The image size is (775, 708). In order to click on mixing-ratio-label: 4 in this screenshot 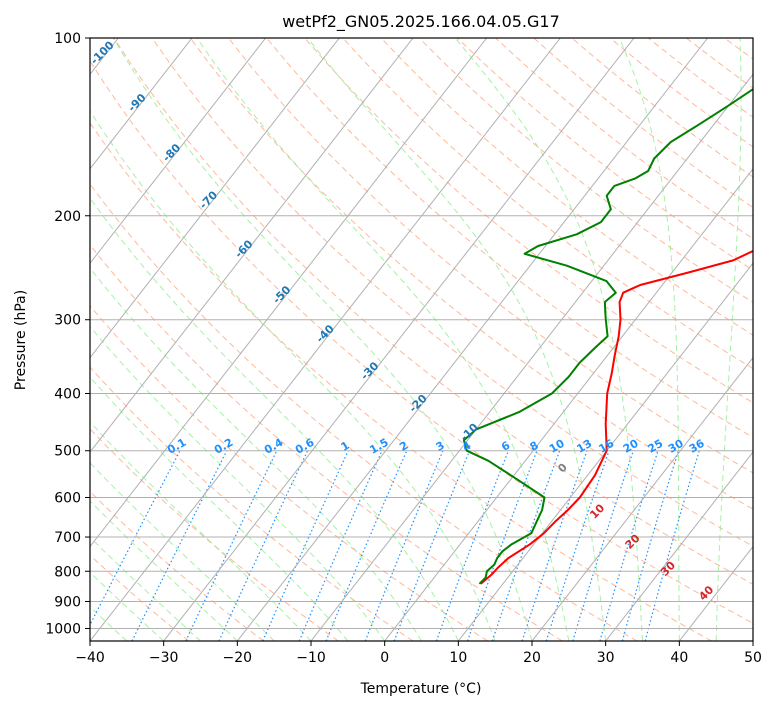, I will do `click(466, 446)`.